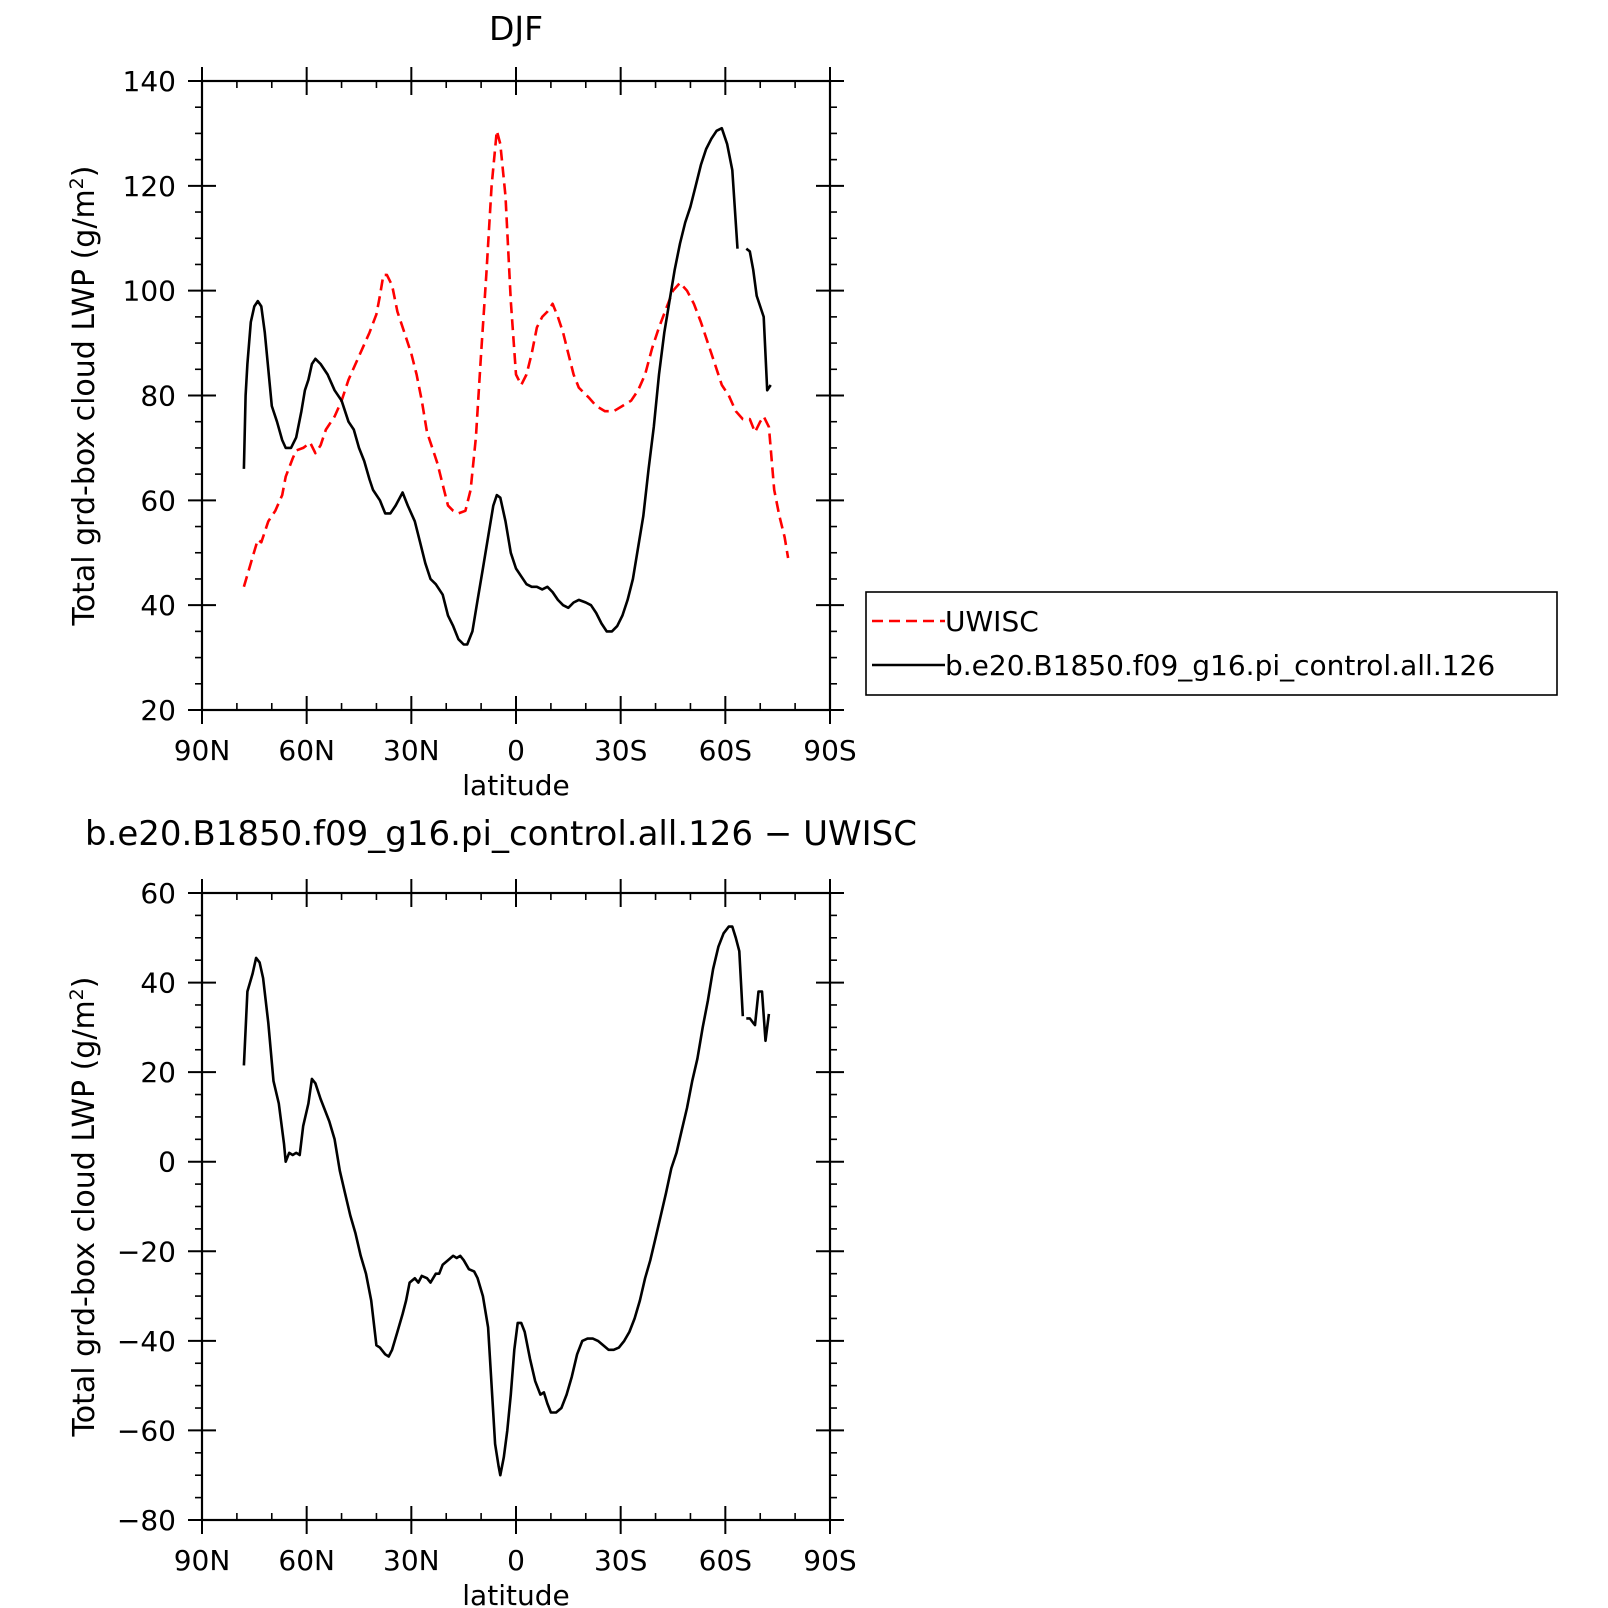 The height and width of the screenshot is (1608, 1608). Describe the element at coordinates (146, 1251) in the screenshot. I see `y-tick-label: −20` at that location.